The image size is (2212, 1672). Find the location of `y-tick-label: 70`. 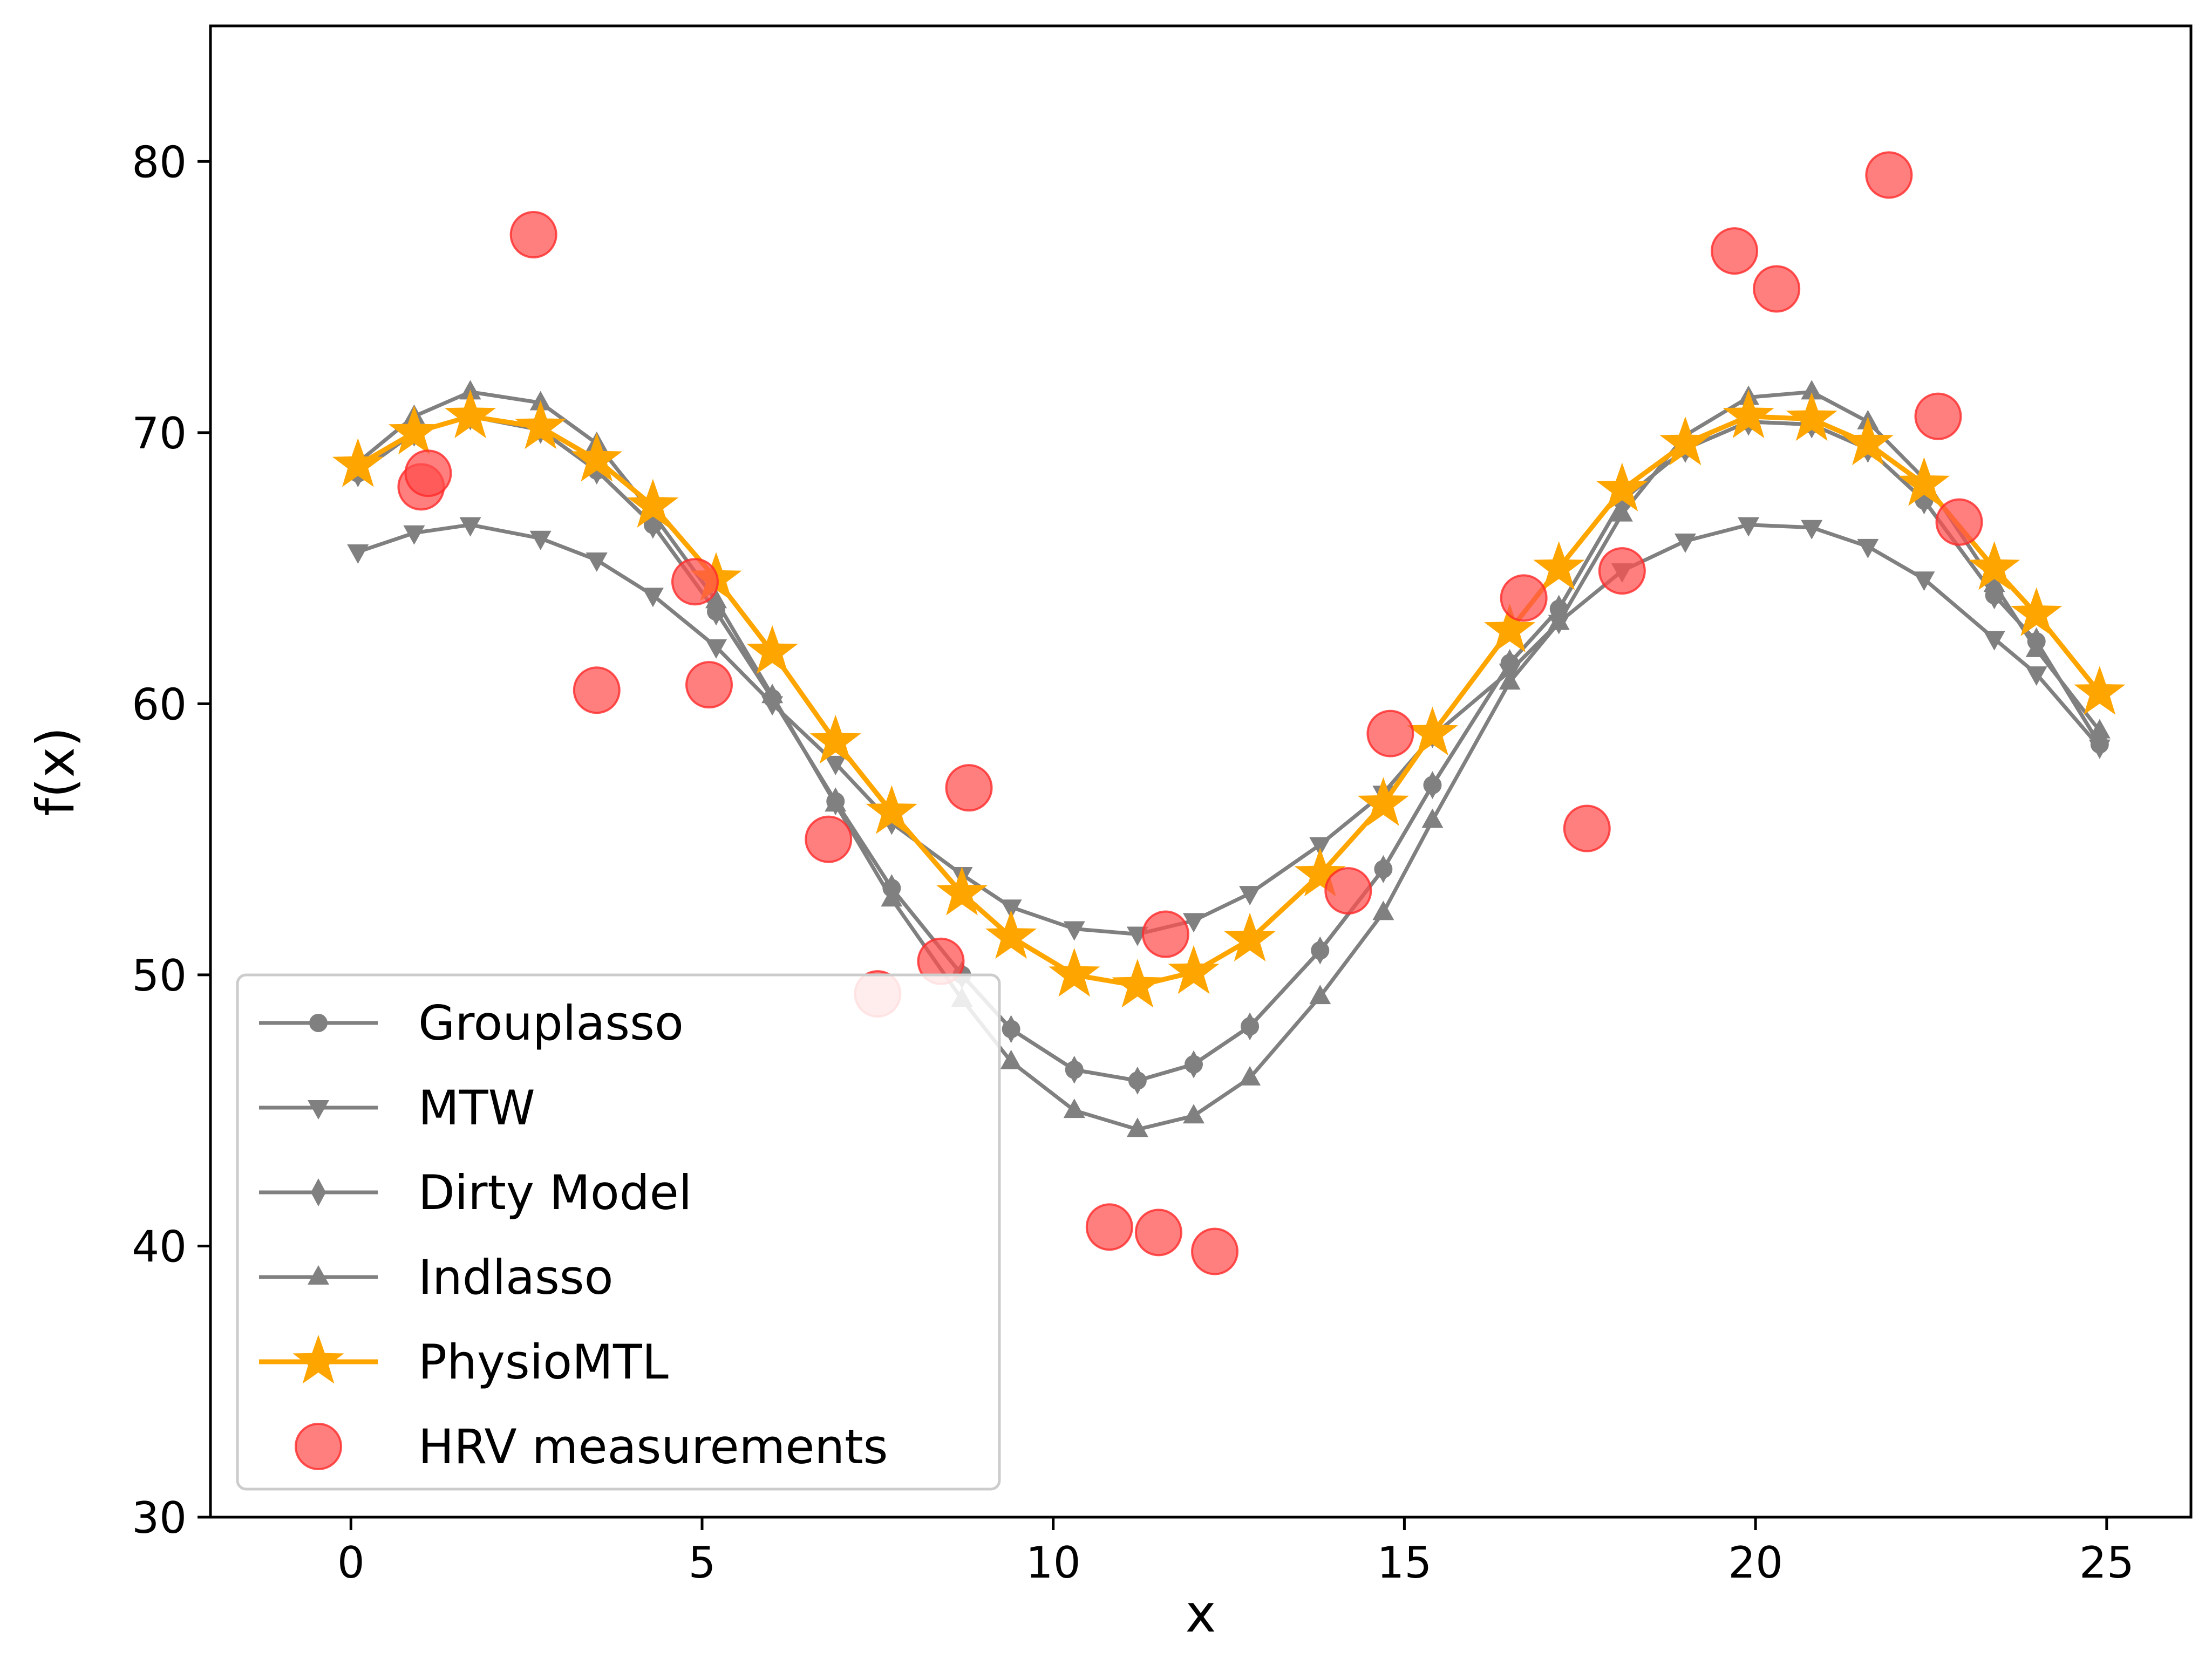

y-tick-label: 70 is located at coordinates (159, 434).